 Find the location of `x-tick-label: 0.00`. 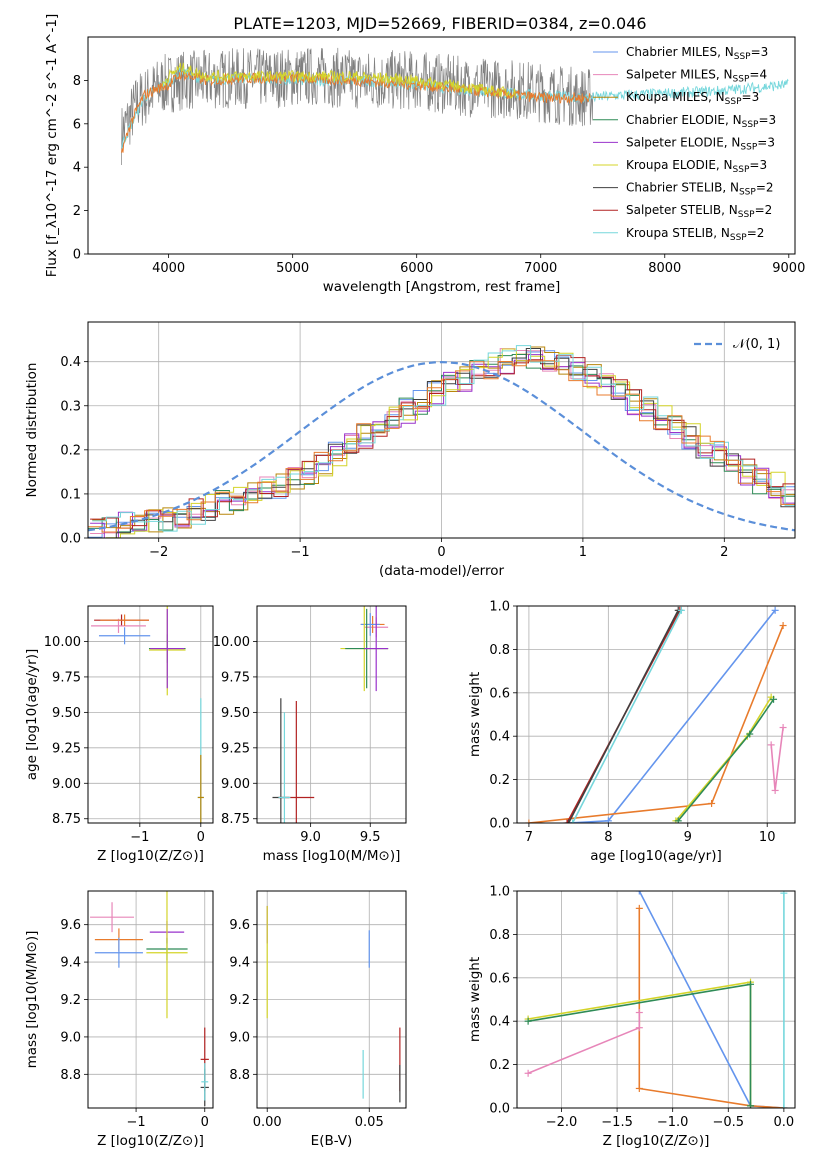

x-tick-label: 0.00 is located at coordinates (267, 1122).